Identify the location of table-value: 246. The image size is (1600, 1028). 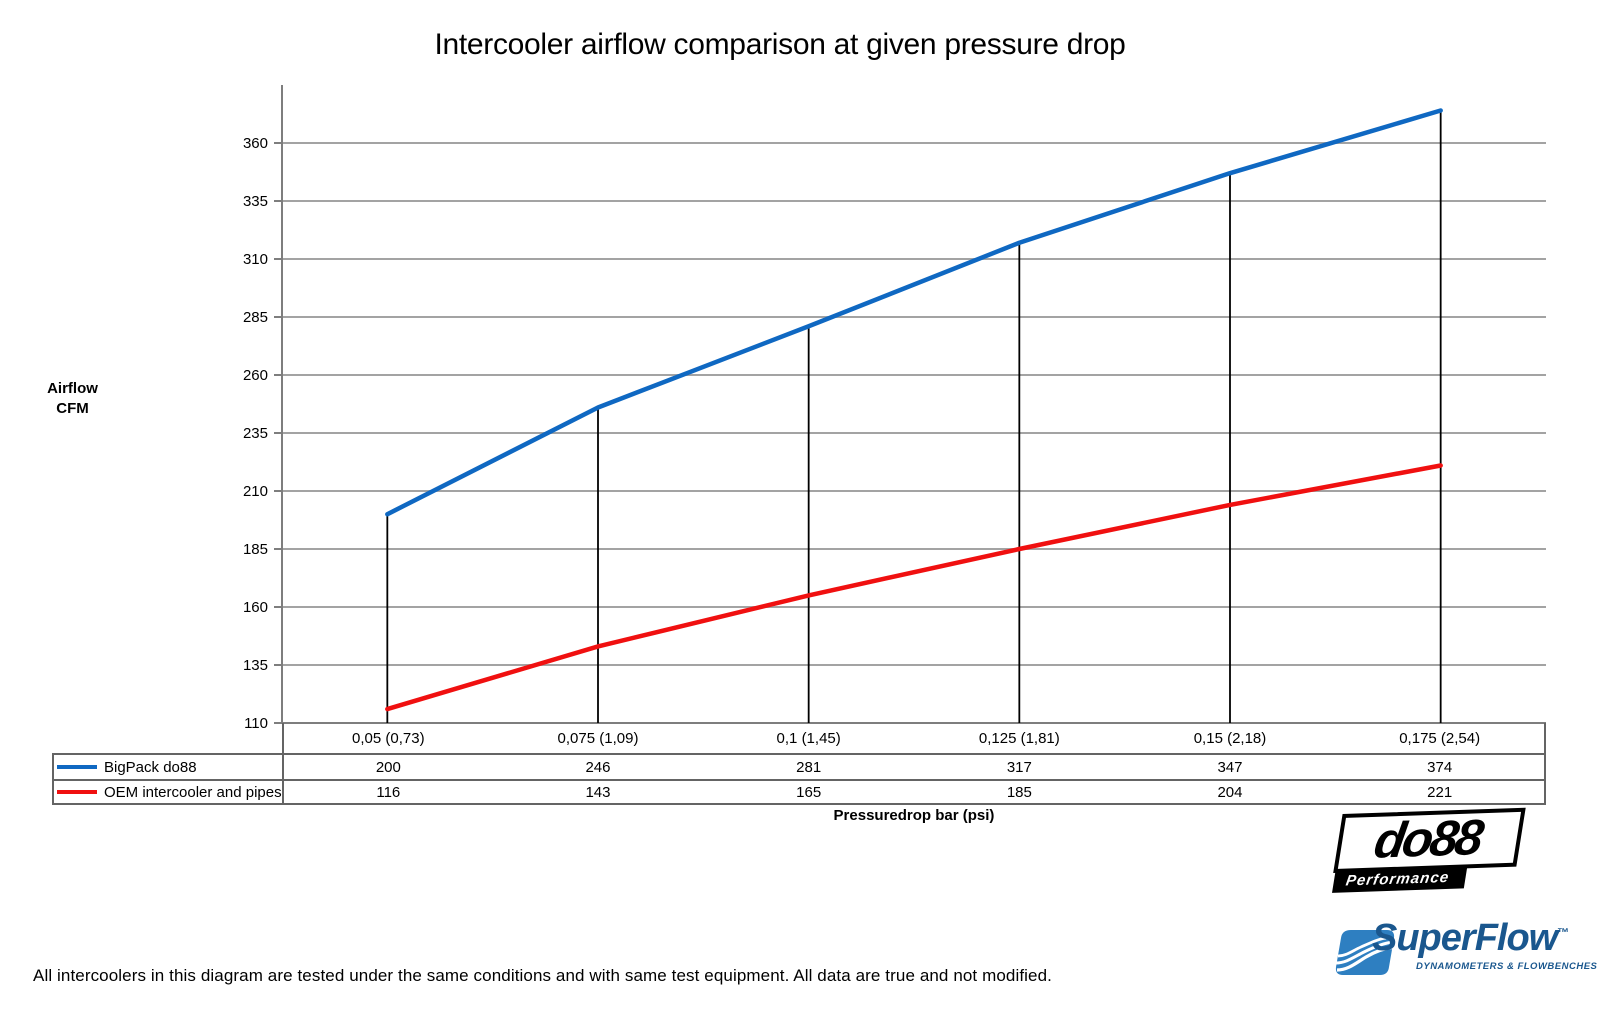
(598, 766).